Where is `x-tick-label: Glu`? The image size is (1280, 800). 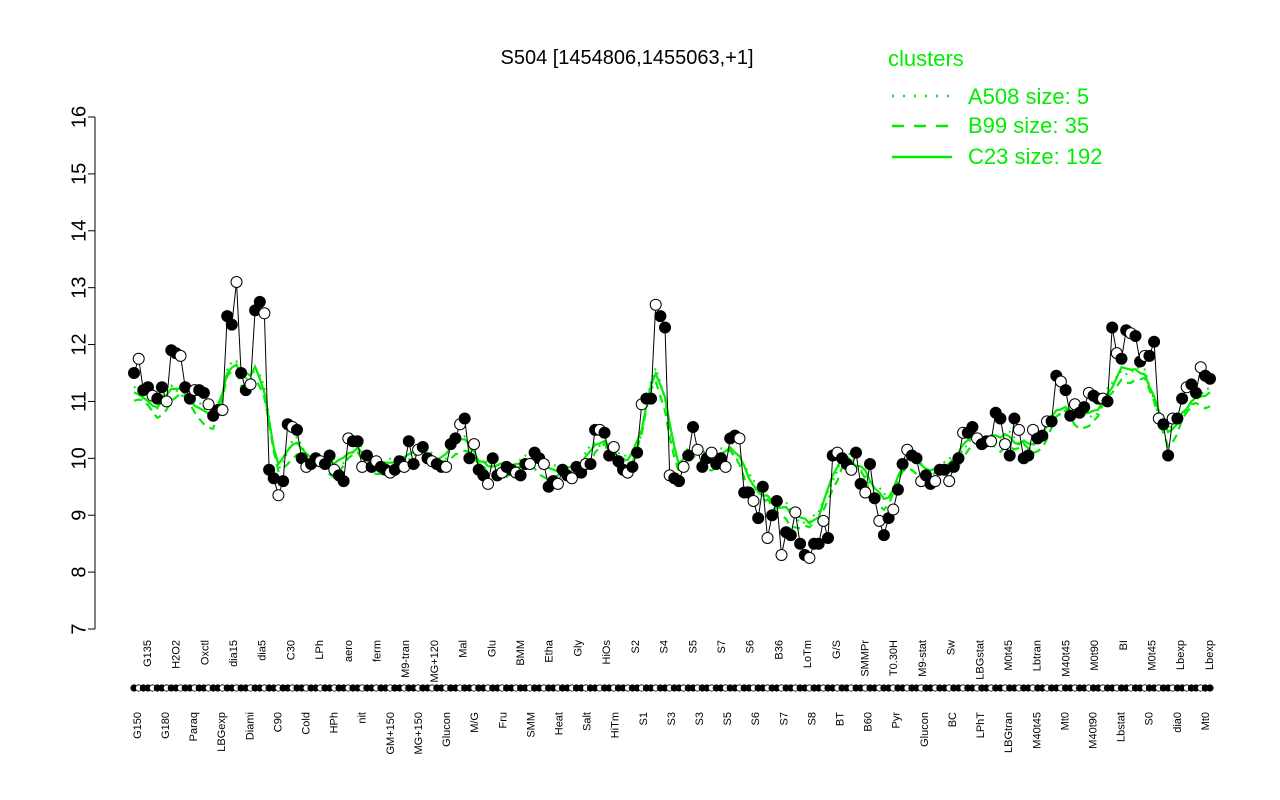
x-tick-label: Glu is located at coordinates (492, 648).